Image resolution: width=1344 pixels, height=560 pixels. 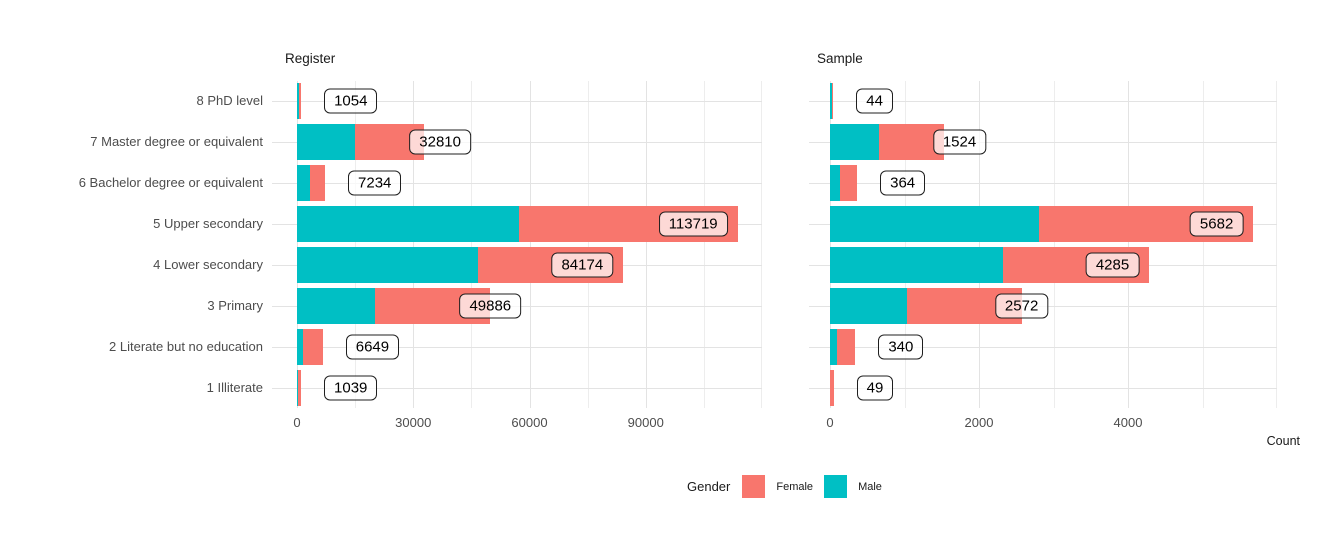 I want to click on legend-swatch-female, so click(x=754, y=486).